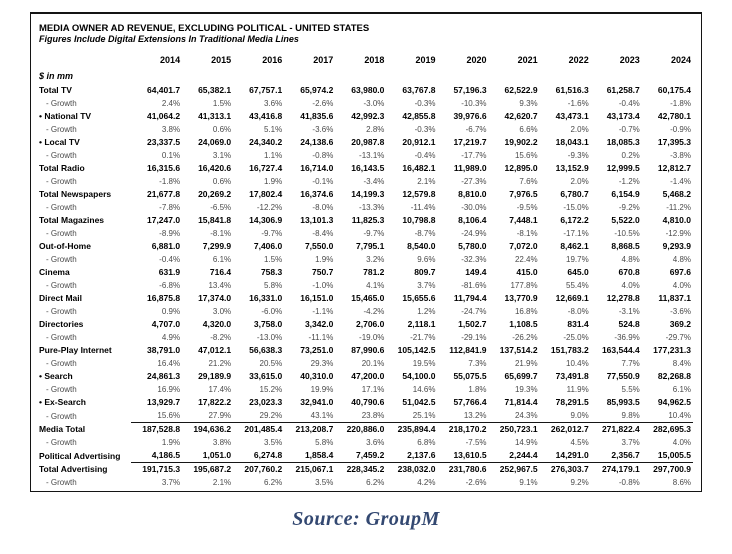 The height and width of the screenshot is (554, 732). Describe the element at coordinates (322, 389) in the screenshot. I see `growth-value-cell: 19.9%` at that location.